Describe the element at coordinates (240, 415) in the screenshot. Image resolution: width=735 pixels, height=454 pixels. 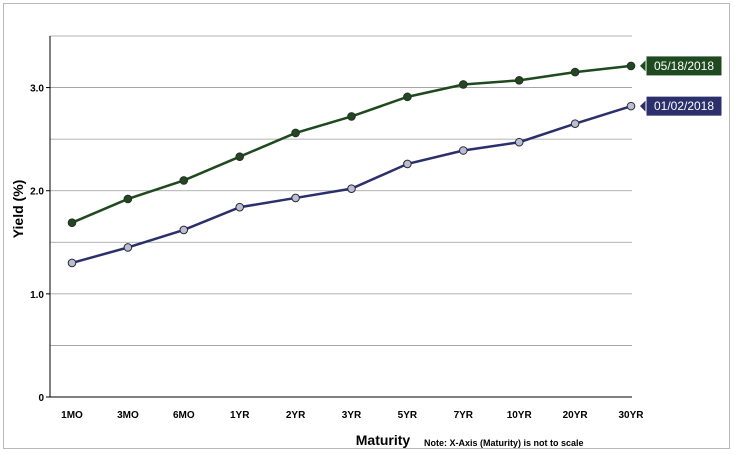
I see `x-tick-label: 1YR` at that location.